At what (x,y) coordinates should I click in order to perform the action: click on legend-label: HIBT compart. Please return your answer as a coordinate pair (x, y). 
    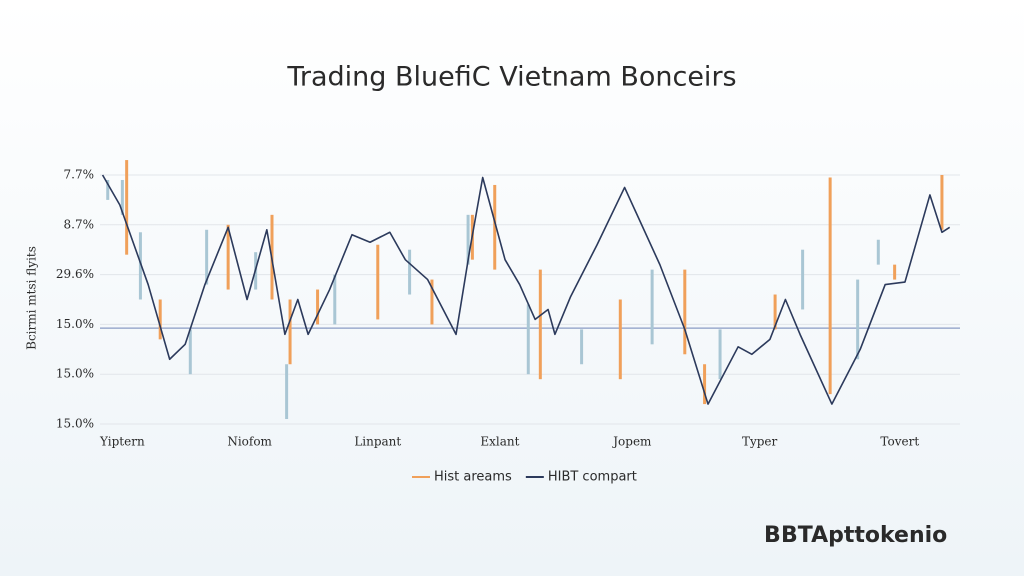
    Looking at the image, I should click on (592, 477).